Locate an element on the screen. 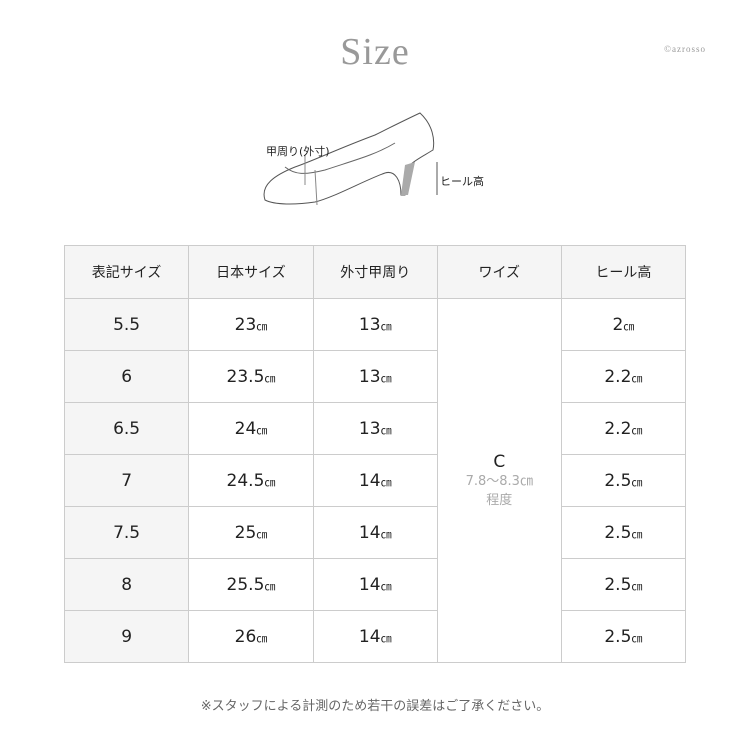  label-size-cell: 9 is located at coordinates (126, 636).